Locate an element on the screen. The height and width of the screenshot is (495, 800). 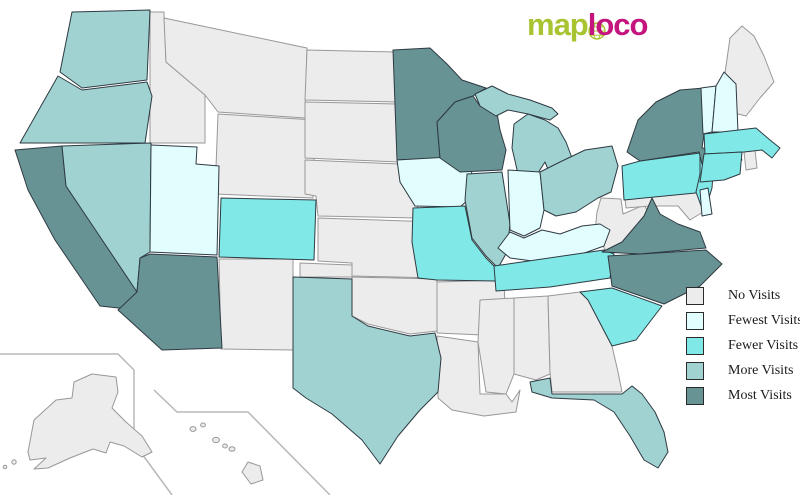
state-michigan-up is located at coordinates (516, 103).